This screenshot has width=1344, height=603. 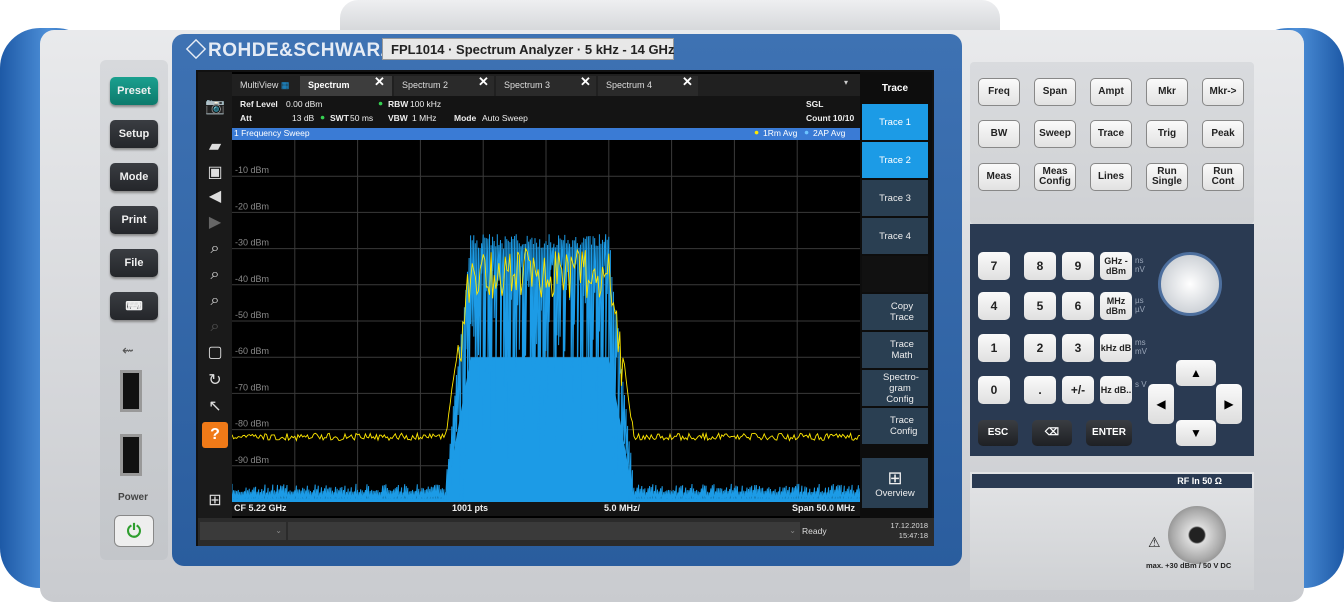 I want to click on status-field-1: ⌄, so click(x=243, y=531).